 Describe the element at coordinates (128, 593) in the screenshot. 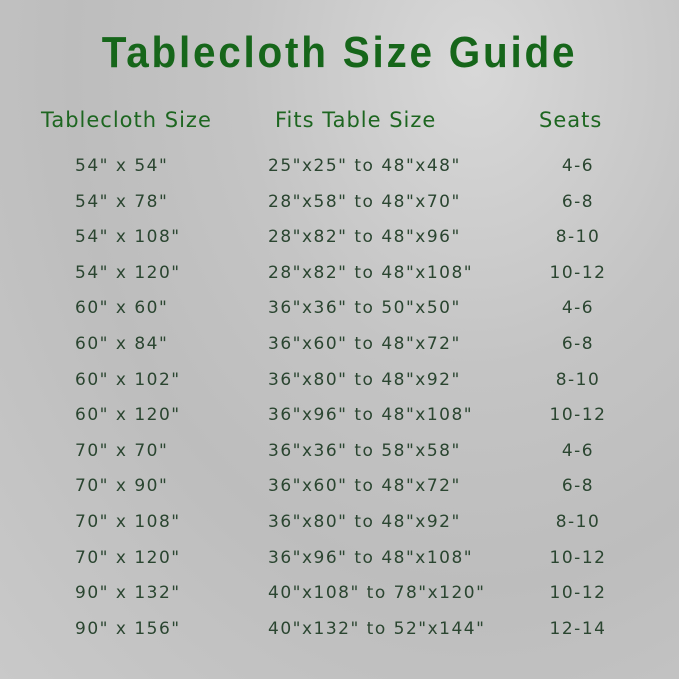

I see `tablecloth-size-cell: 90" x 132"` at that location.